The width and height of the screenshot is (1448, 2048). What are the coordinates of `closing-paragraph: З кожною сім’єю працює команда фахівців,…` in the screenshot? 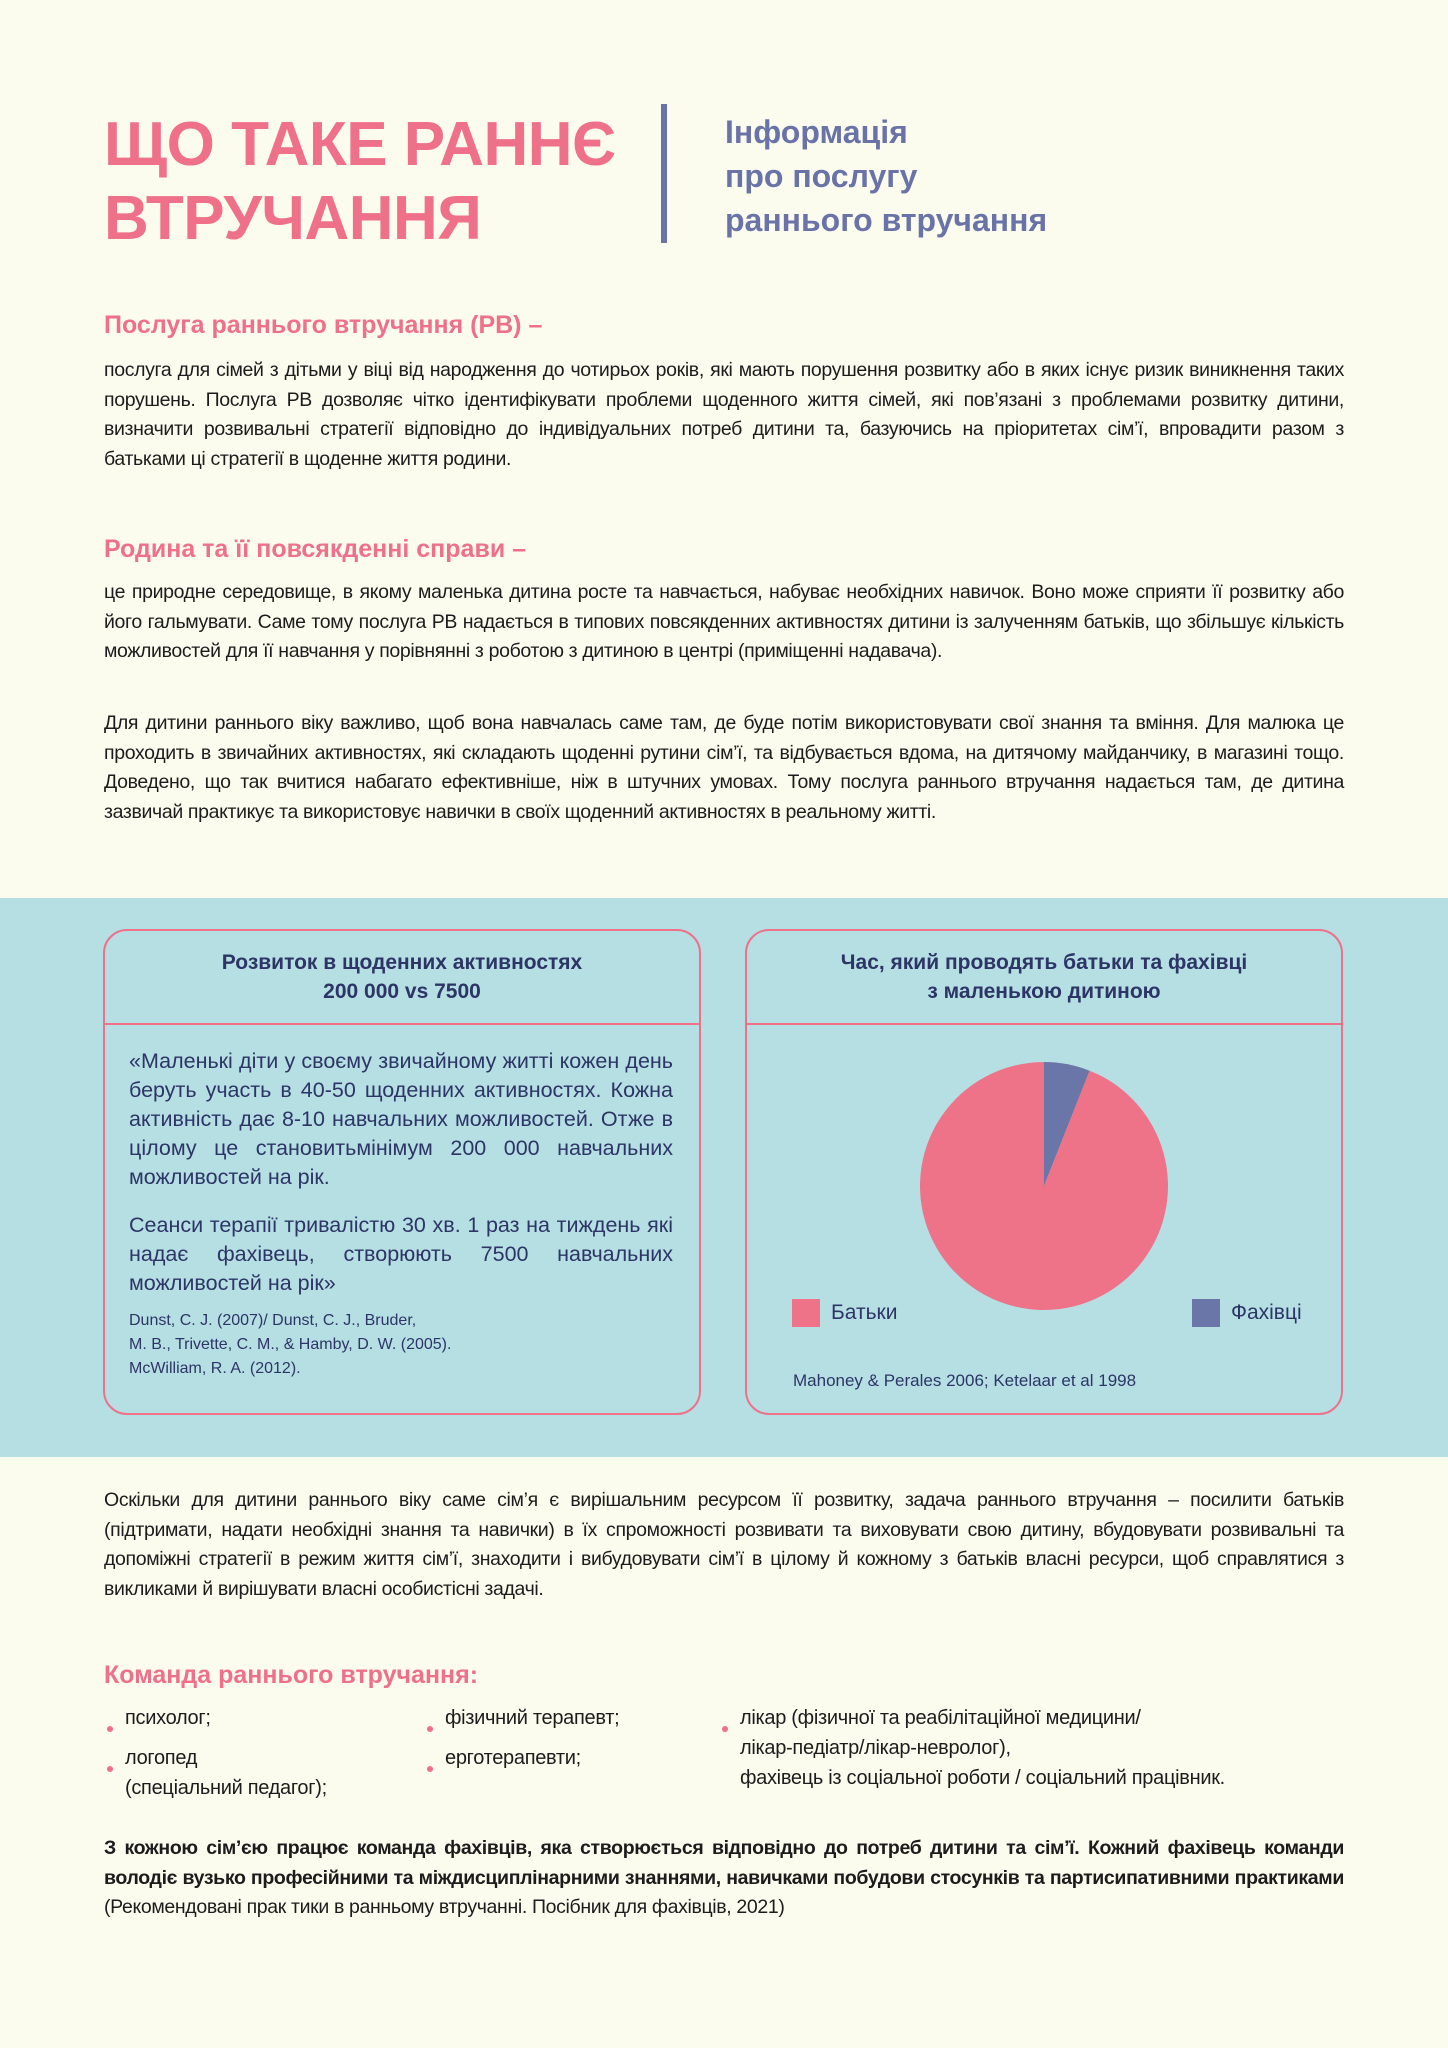 It's located at (724, 1878).